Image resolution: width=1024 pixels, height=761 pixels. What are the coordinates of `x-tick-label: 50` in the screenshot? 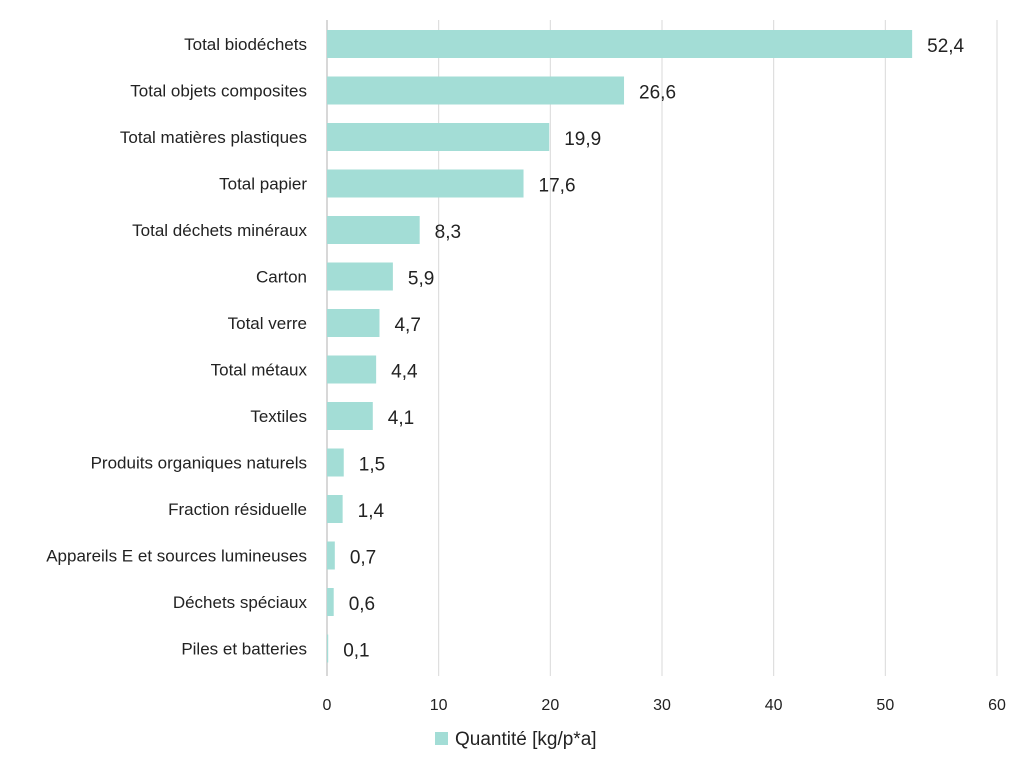 It's located at (885, 705).